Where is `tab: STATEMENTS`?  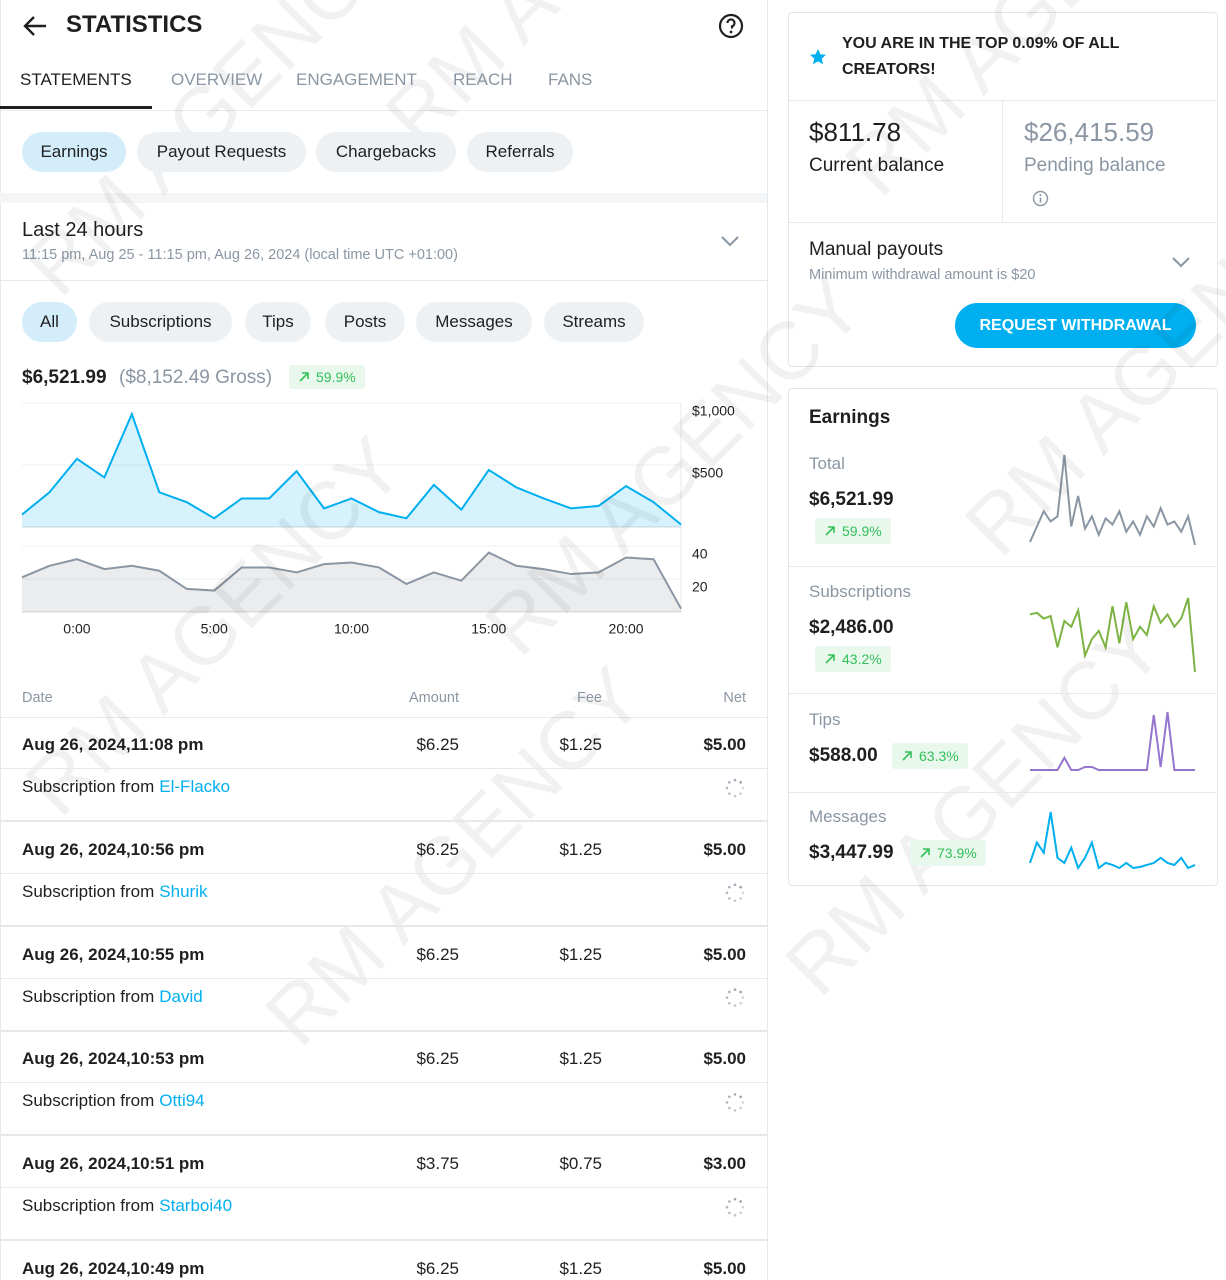 tab: STATEMENTS is located at coordinates (76, 79).